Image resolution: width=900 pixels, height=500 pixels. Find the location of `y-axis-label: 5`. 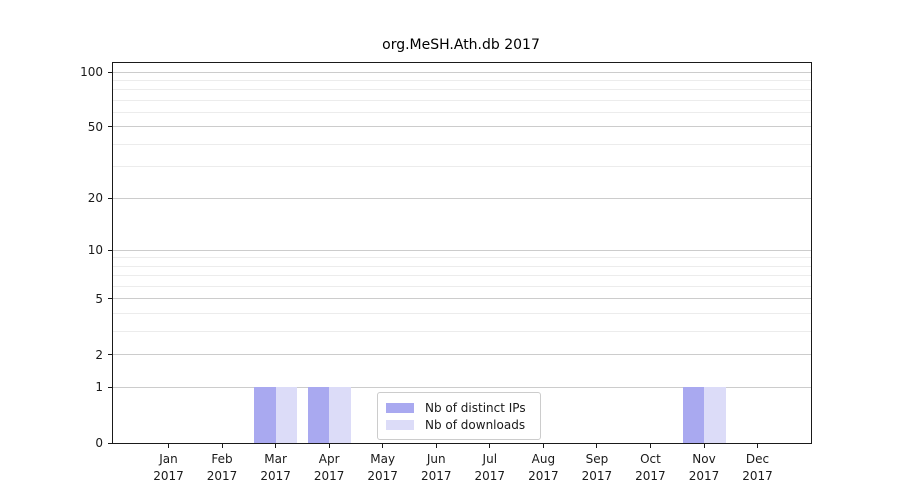

y-axis-label: 5 is located at coordinates (99, 298).